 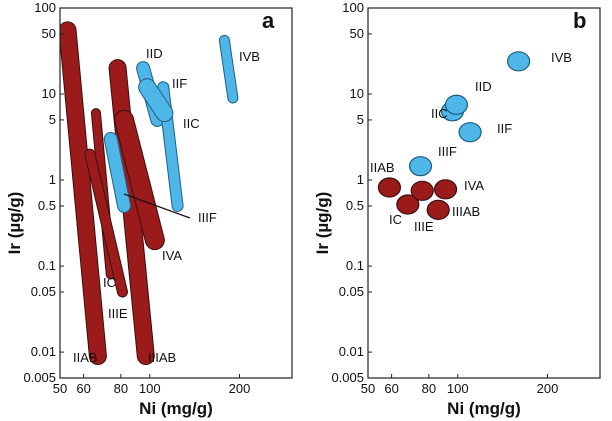 What do you see at coordinates (389, 187) in the screenshot?
I see `point-iiab` at bounding box center [389, 187].